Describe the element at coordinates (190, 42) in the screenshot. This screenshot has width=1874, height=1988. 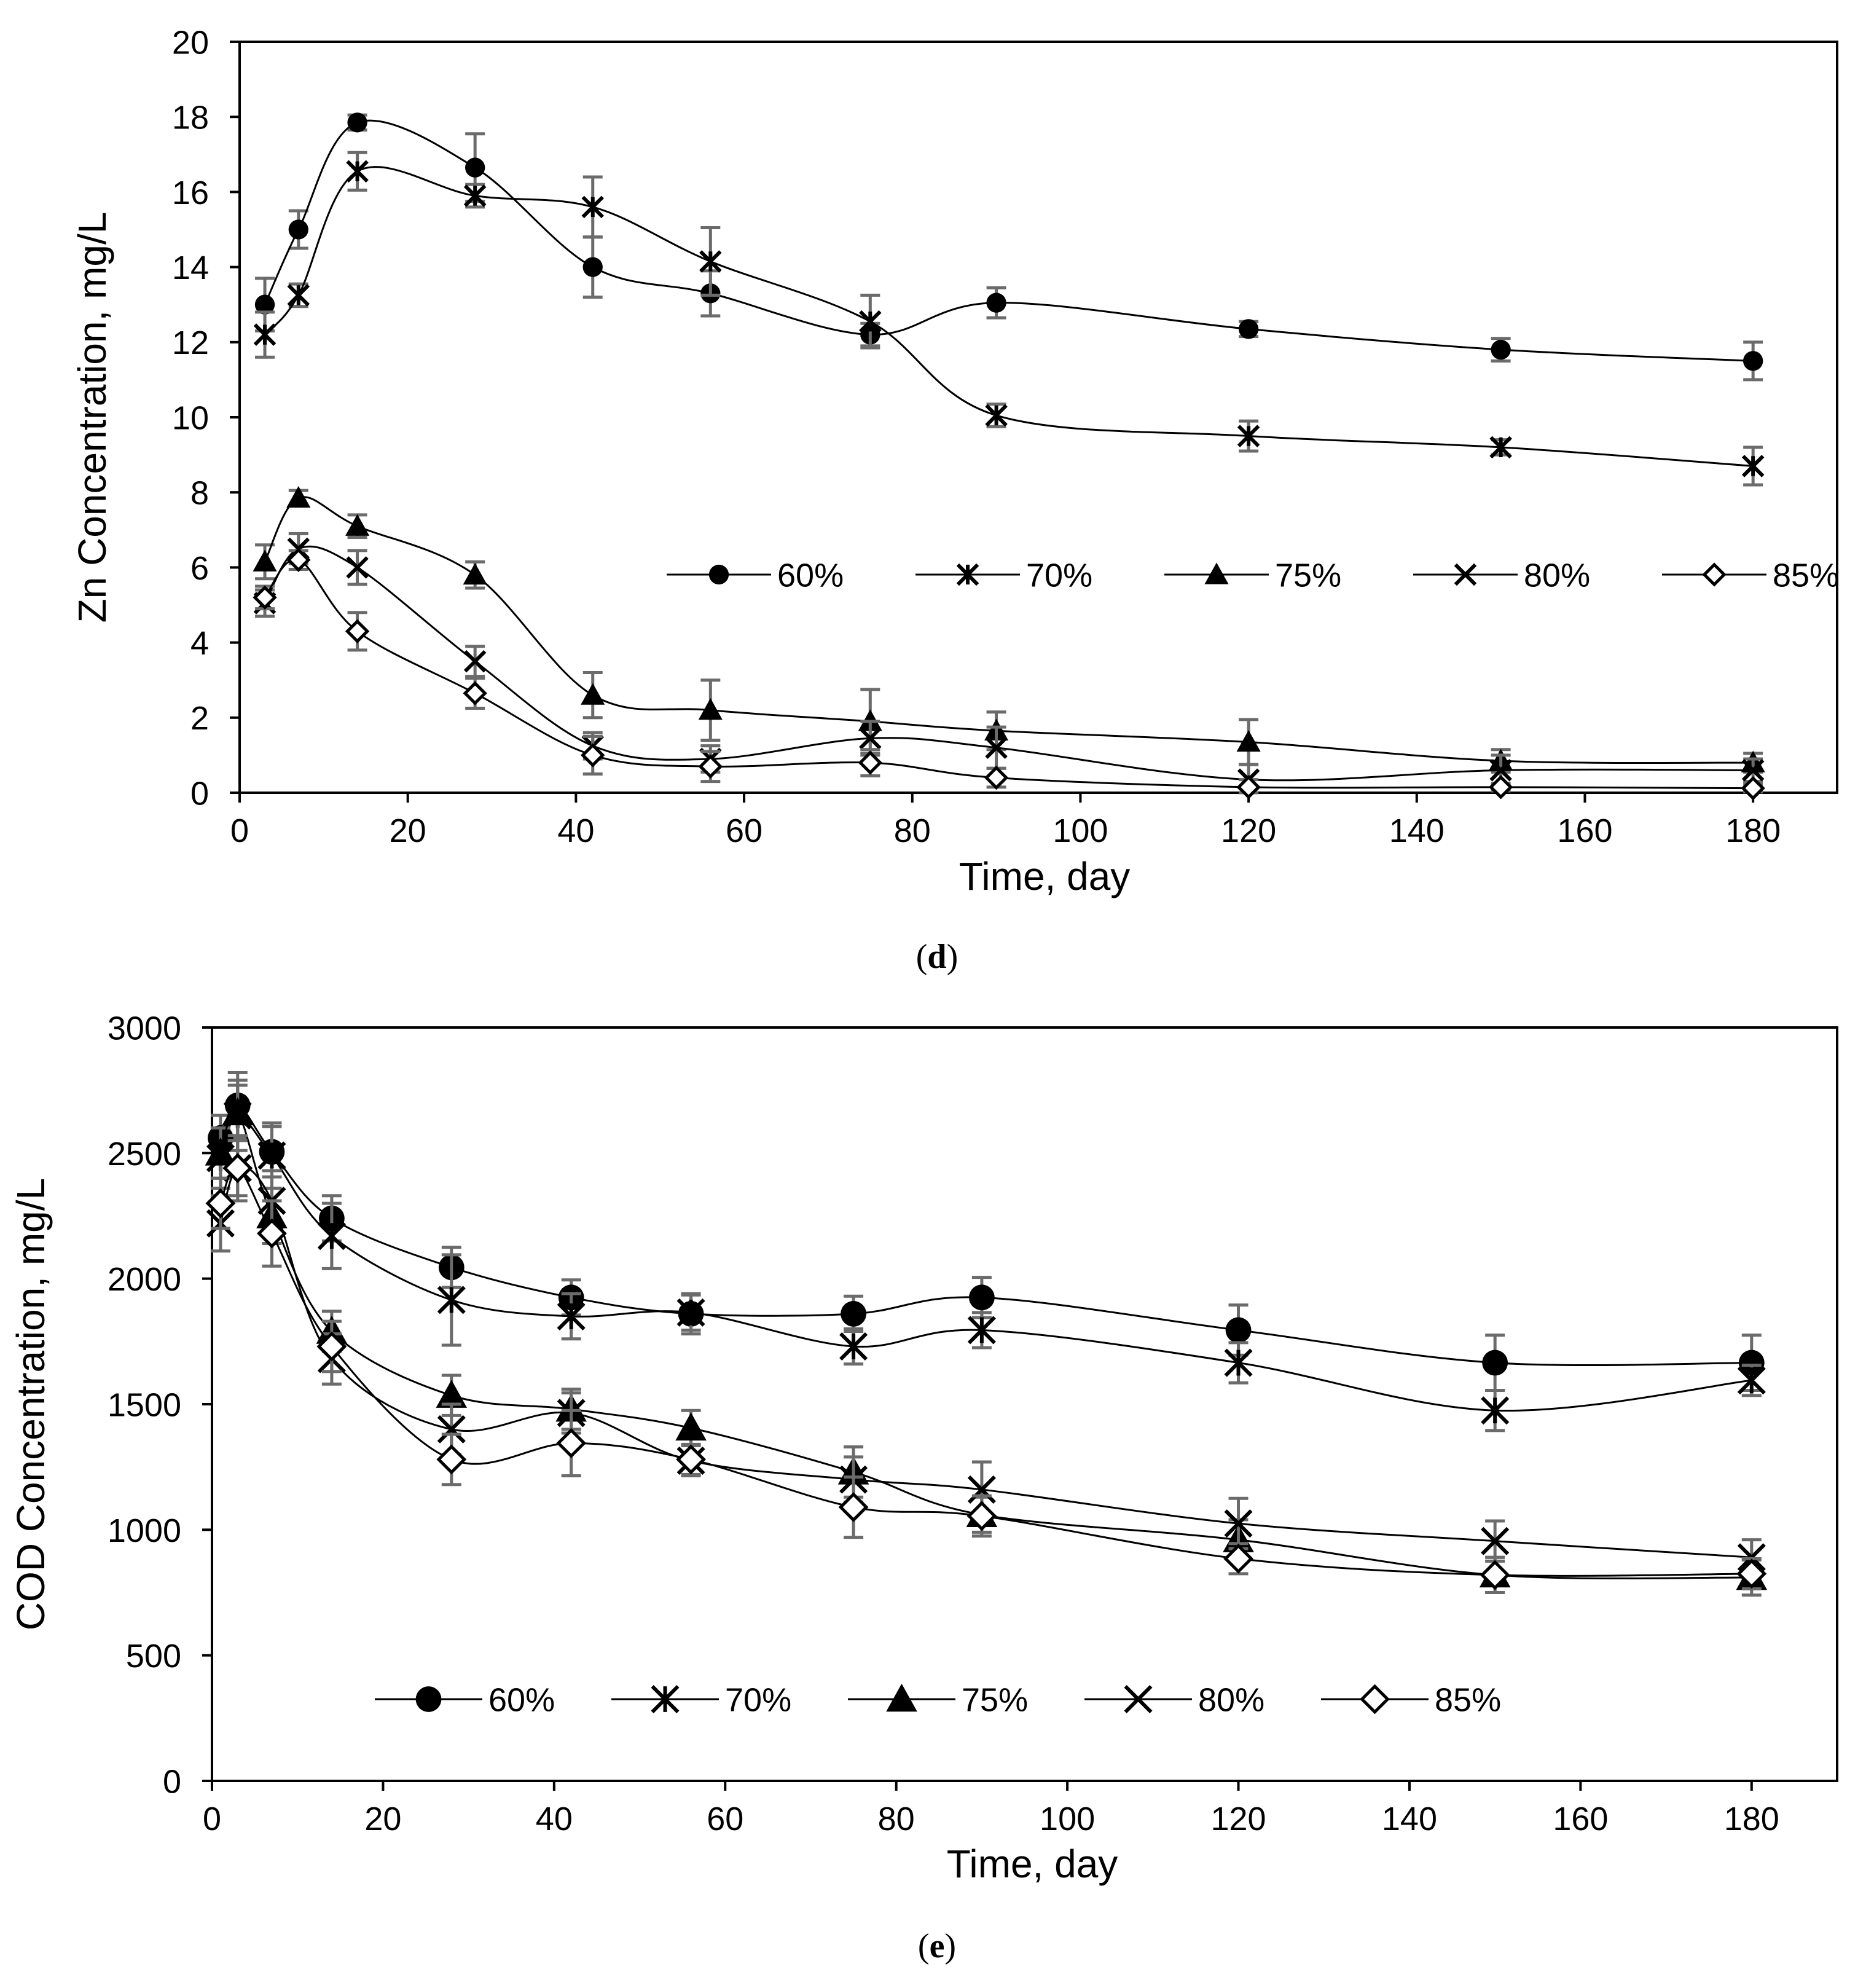
I see `y-tick-label: 20` at that location.